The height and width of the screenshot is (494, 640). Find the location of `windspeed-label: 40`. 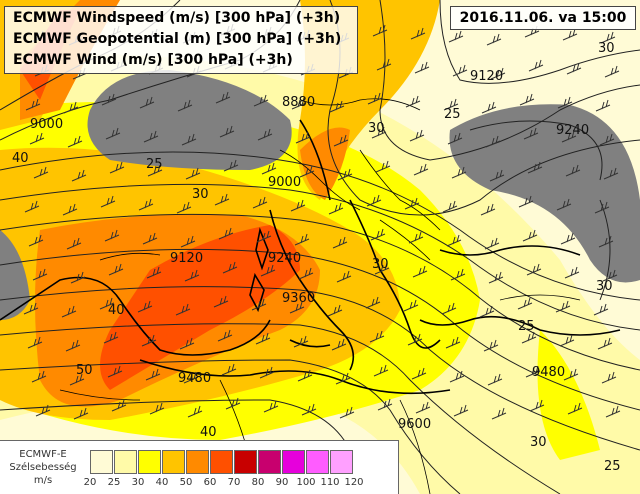

windspeed-label: 40 is located at coordinates (208, 432).